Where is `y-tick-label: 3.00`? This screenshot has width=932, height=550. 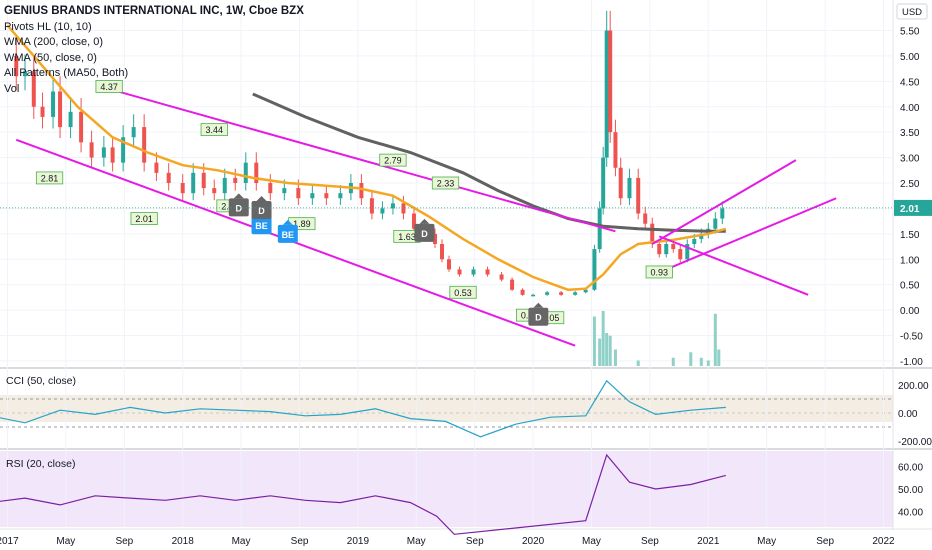
y-tick-label: 3.00 is located at coordinates (910, 159).